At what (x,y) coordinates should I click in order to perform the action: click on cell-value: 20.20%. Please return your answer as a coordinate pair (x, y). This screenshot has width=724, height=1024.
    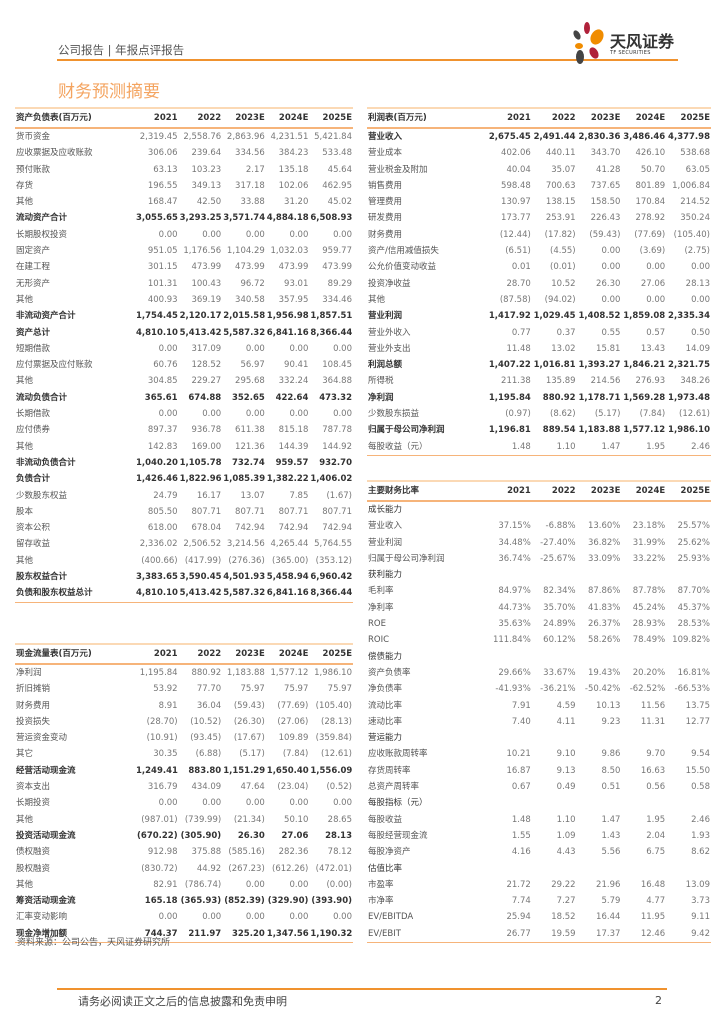
    Looking at the image, I should click on (649, 672).